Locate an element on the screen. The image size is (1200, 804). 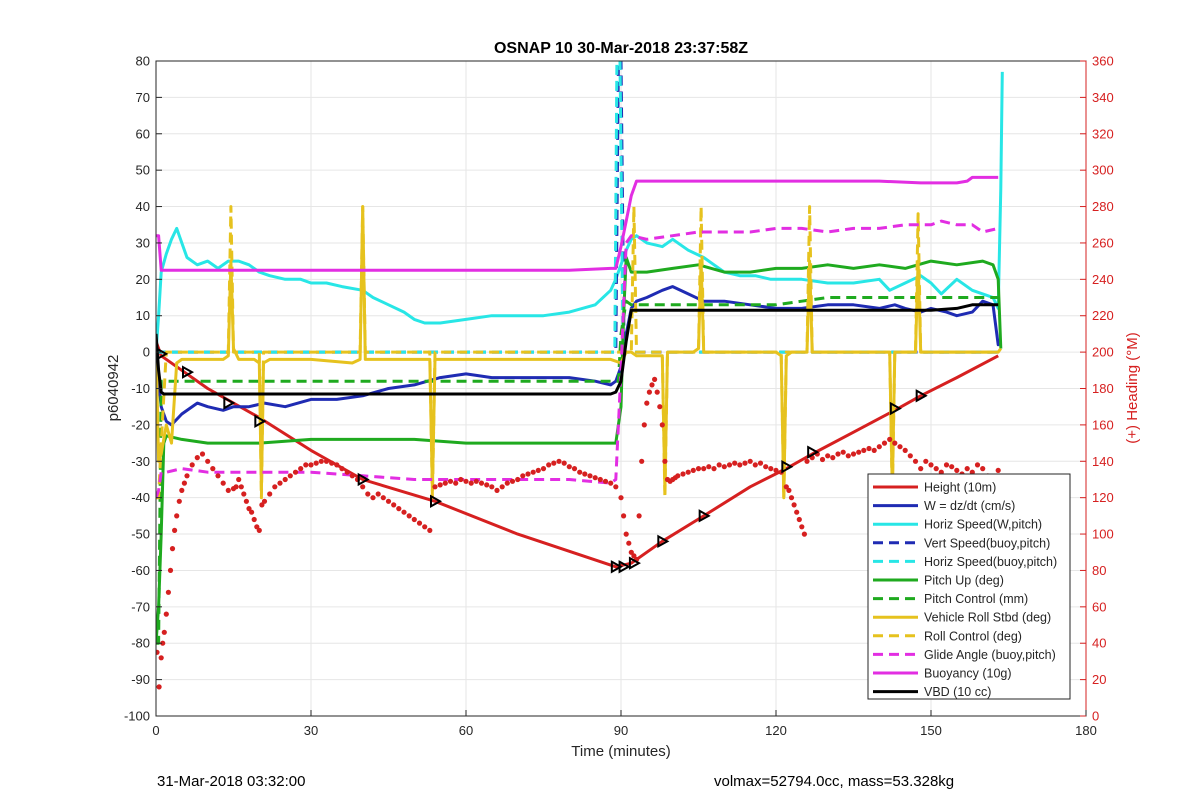
legend-entry-3: Horiz Speed(W,pitch) is located at coordinates (983, 525).